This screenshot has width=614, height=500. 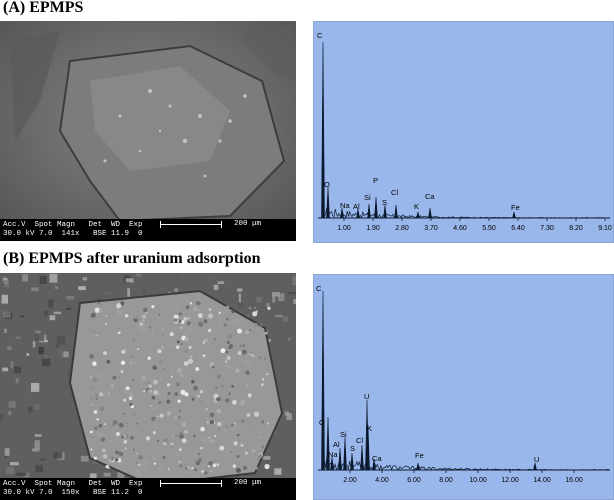 What do you see at coordinates (356, 206) in the screenshot?
I see `spectrum-a-peak-label: Al` at bounding box center [356, 206].